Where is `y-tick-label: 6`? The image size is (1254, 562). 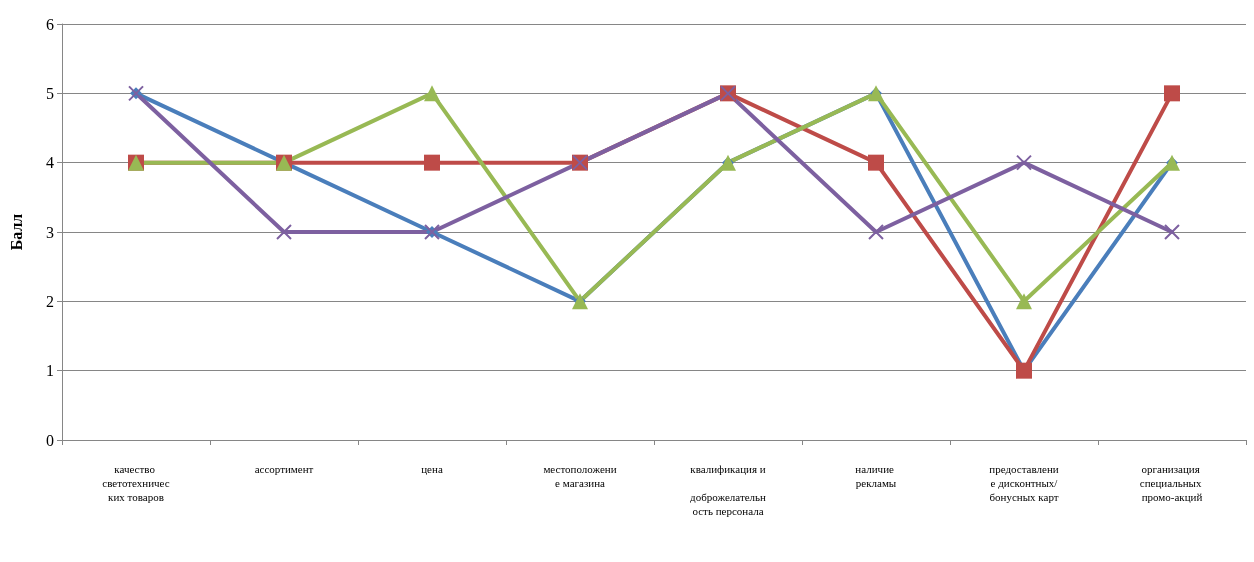
y-tick-label: 6 is located at coordinates (50, 24).